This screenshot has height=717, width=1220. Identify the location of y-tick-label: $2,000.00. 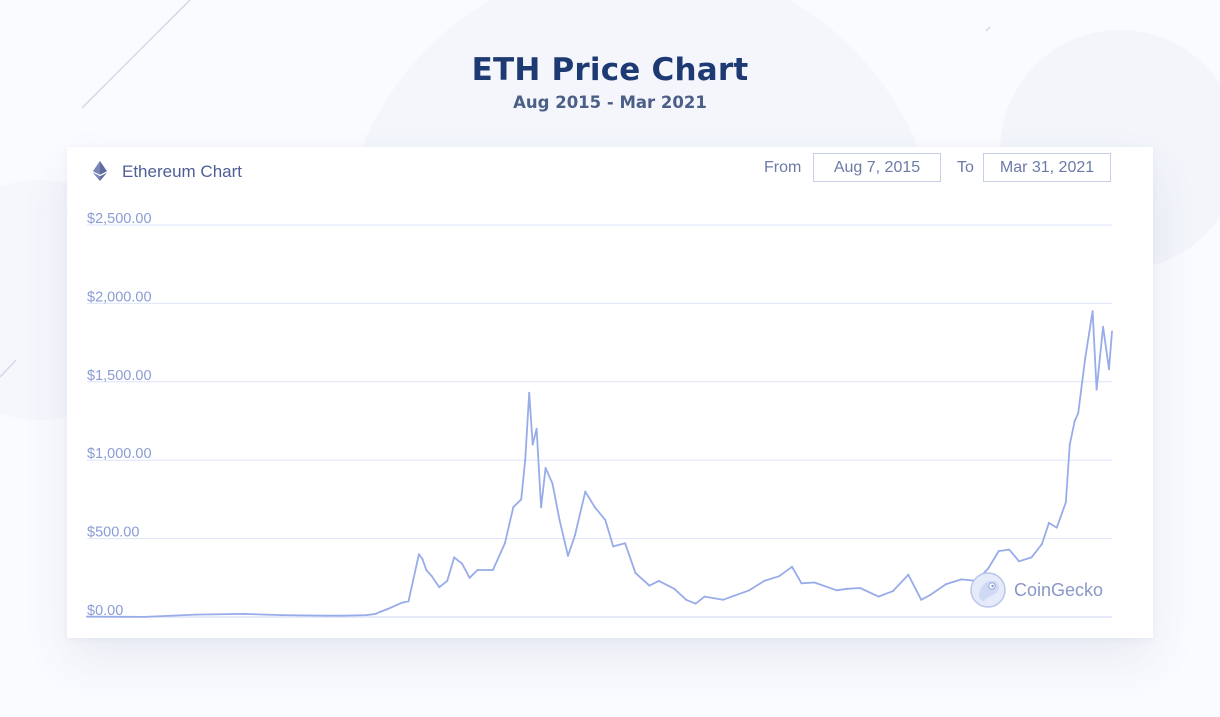
(119, 297).